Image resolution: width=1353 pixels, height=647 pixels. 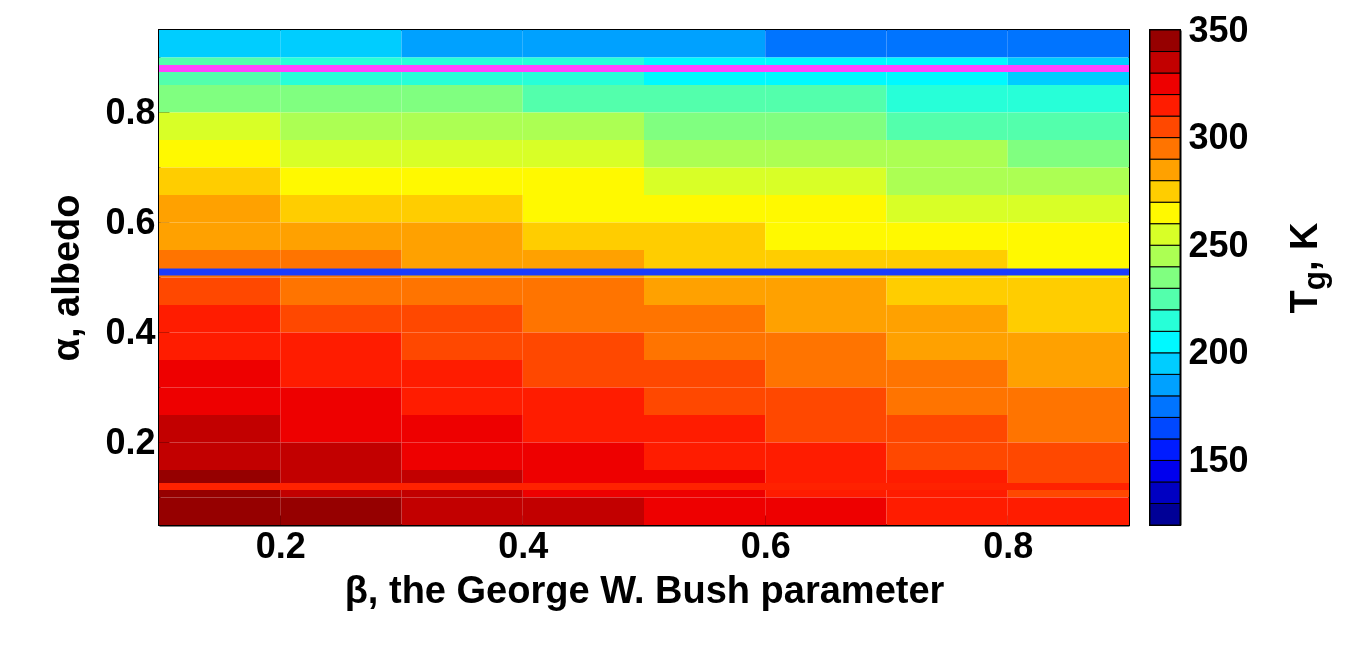 I want to click on y-axis-title: α, albedo, so click(x=66, y=278).